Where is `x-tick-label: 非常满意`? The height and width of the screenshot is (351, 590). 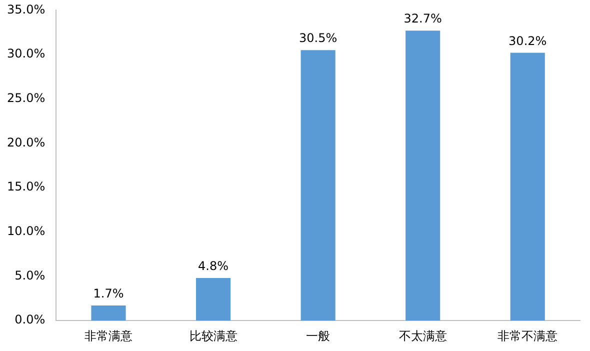
x-tick-label: 非常满意 is located at coordinates (108, 335).